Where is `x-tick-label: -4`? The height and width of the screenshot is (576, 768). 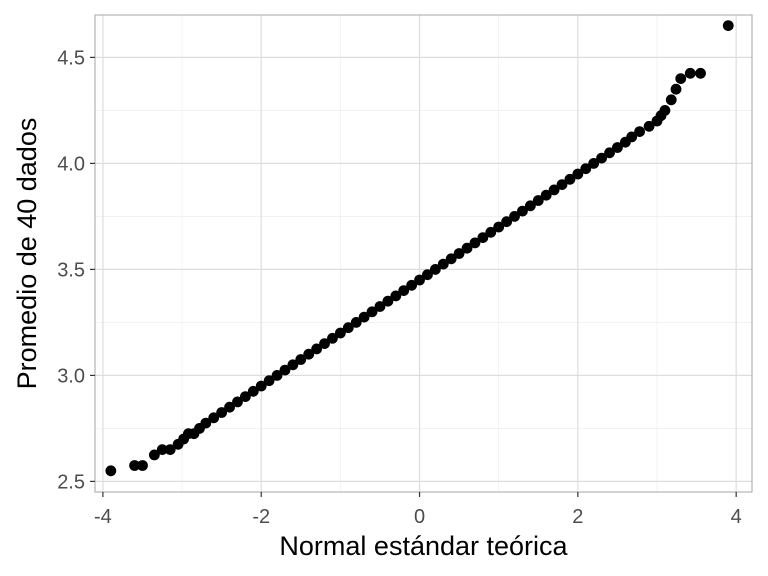
x-tick-label: -4 is located at coordinates (103, 517).